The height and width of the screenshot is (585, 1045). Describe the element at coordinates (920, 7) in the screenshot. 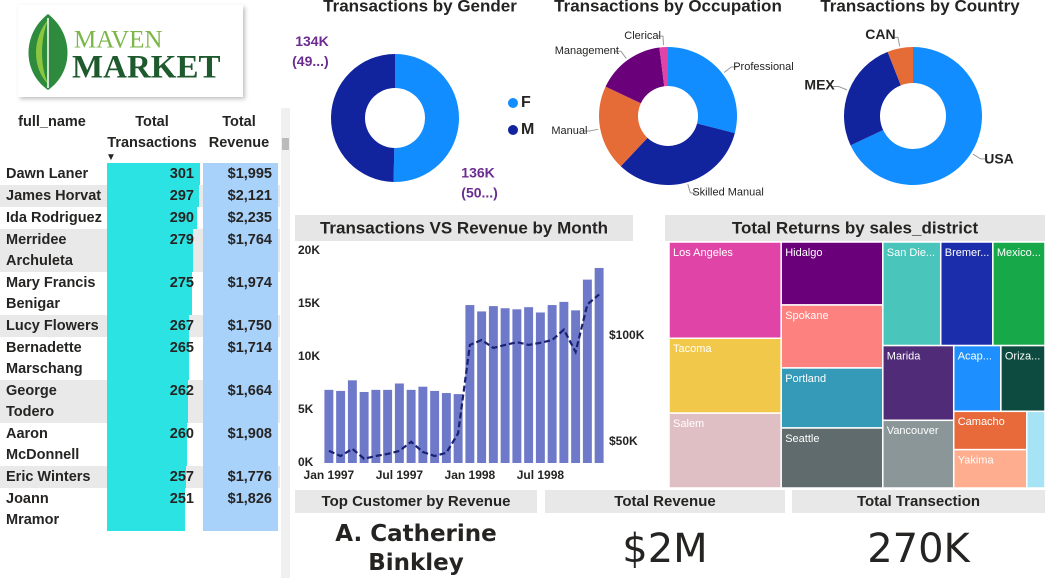

I see `chart-title: Transactions by Country` at that location.